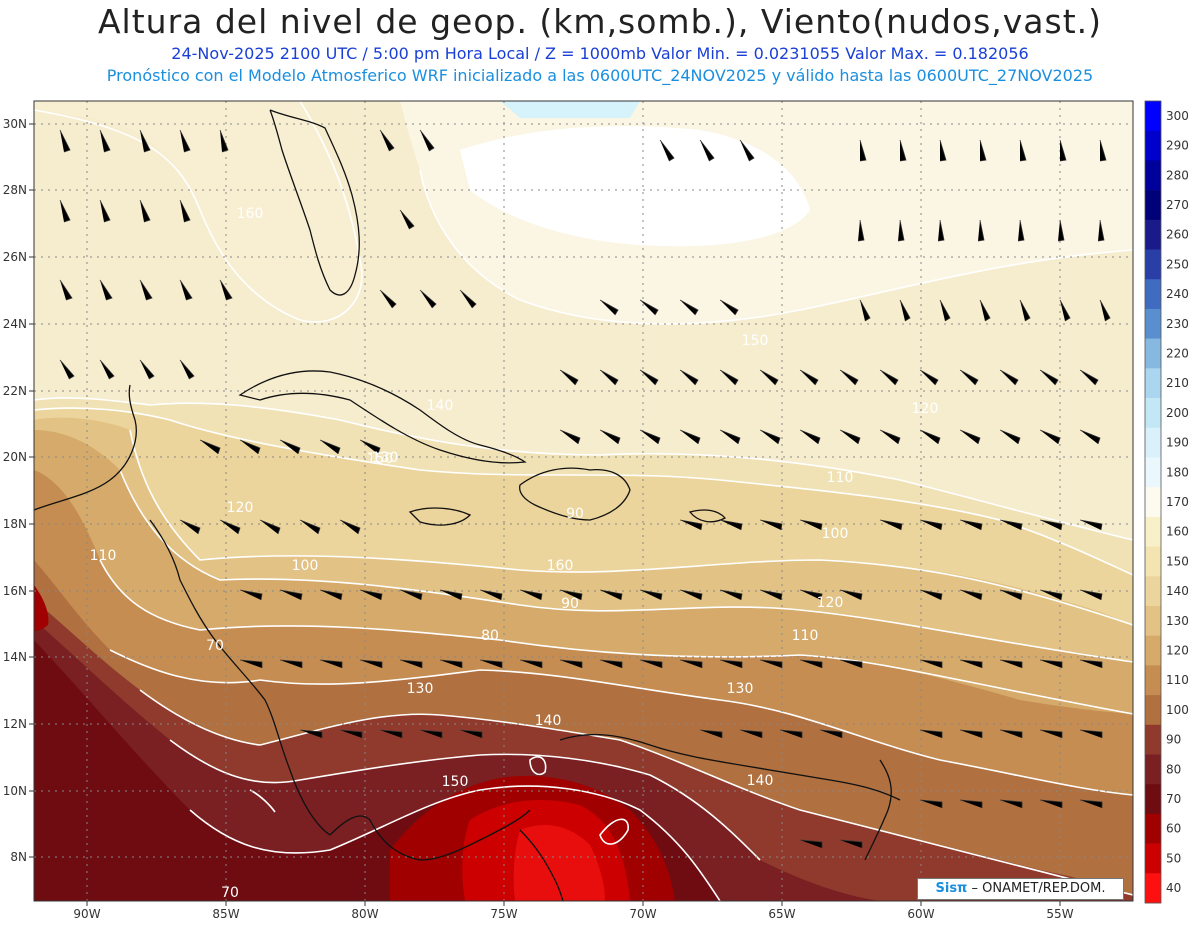 Image resolution: width=1200 pixels, height=927 pixels. What do you see at coordinates (1177, 324) in the screenshot?
I see `colorbar-label: 230` at bounding box center [1177, 324].